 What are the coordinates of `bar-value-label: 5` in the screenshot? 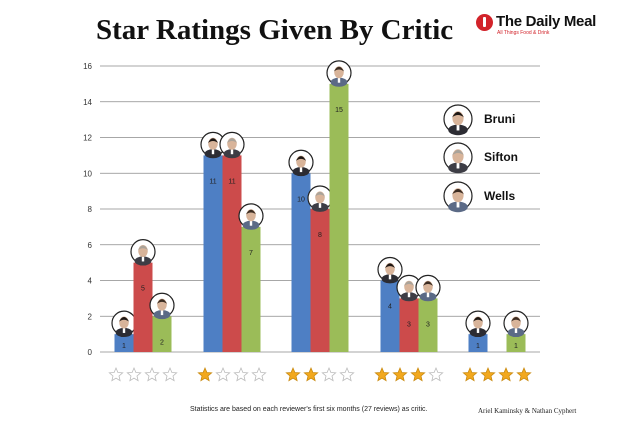 It's located at (143, 289).